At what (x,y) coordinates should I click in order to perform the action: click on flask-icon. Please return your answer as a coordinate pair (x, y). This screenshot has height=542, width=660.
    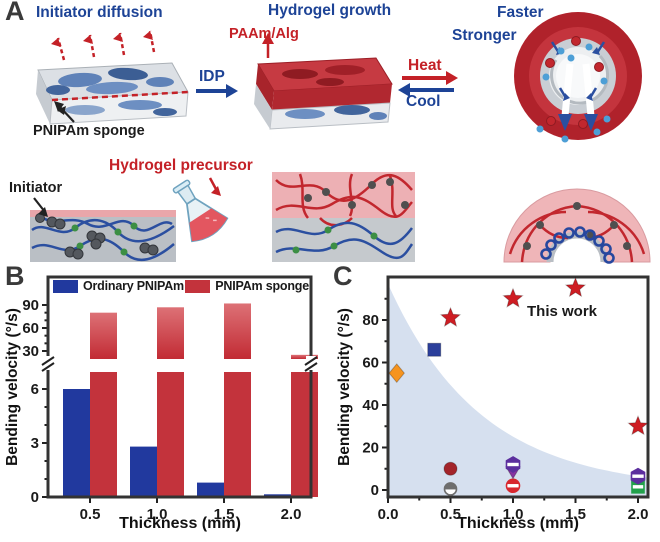
    Looking at the image, I should click on (200, 211).